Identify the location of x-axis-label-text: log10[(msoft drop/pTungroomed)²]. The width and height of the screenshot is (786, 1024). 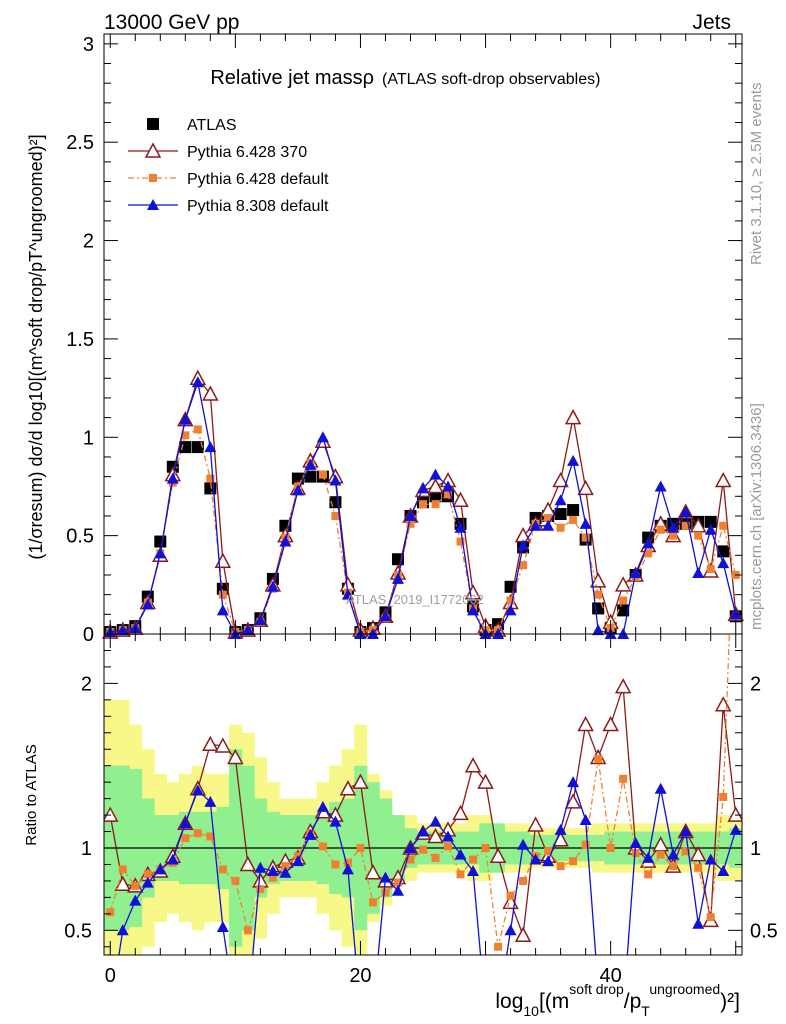
(617, 1000).